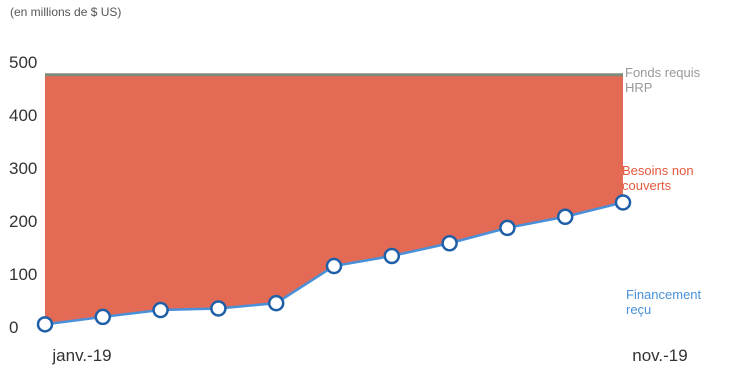  I want to click on x-tick-janv.-19: janv.-19, so click(81, 355).